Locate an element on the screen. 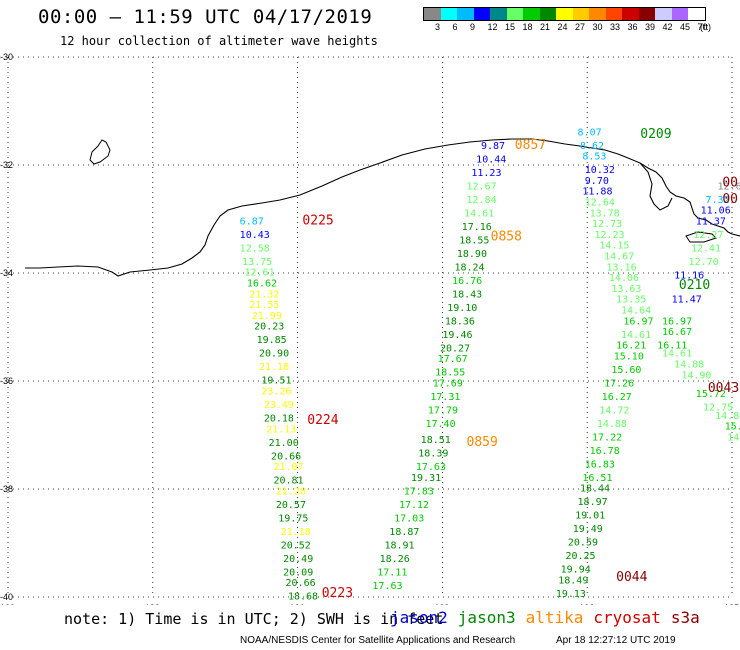  wave-height-value: 14.90 is located at coordinates (696, 375).